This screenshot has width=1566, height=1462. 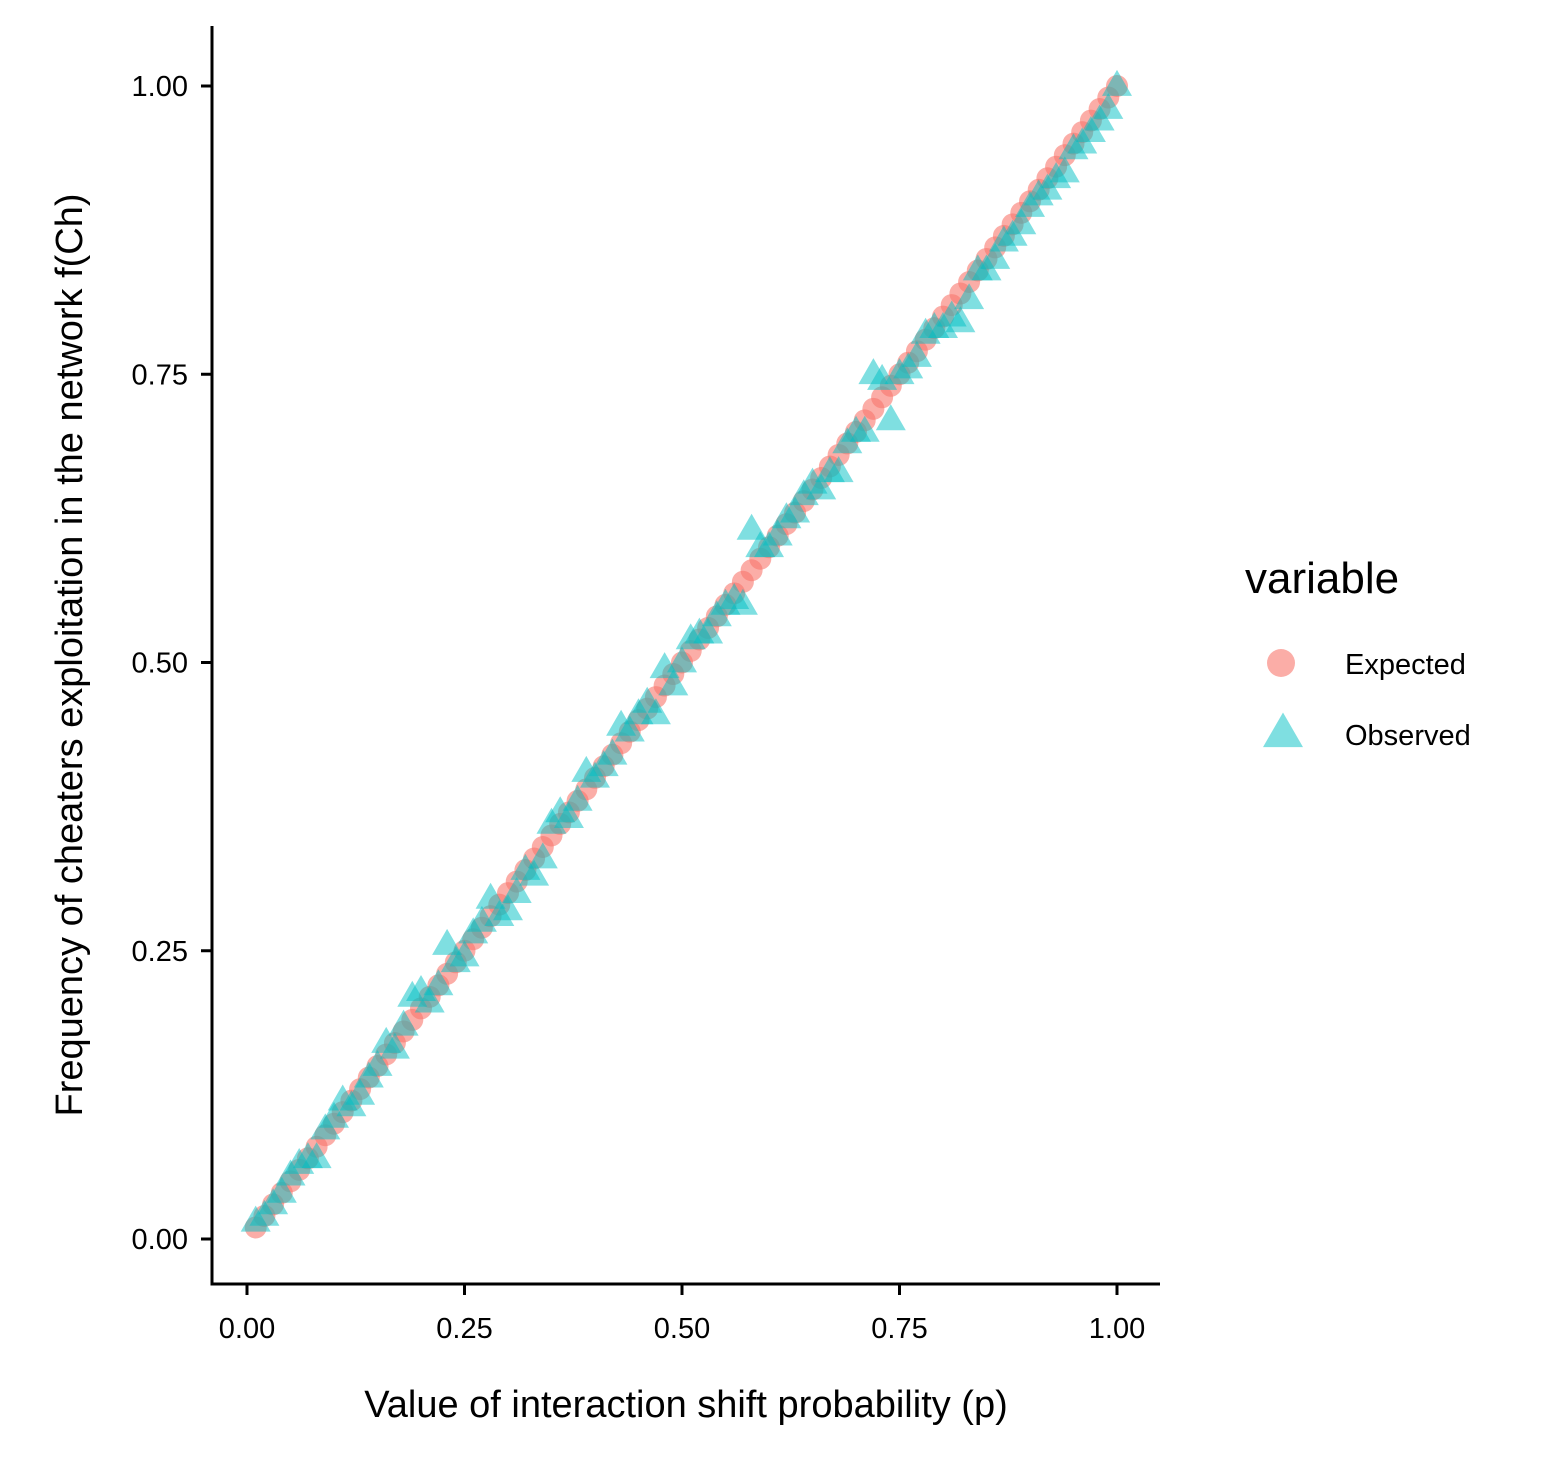 I want to click on x-tick-label: 0.00, so click(x=247, y=1329).